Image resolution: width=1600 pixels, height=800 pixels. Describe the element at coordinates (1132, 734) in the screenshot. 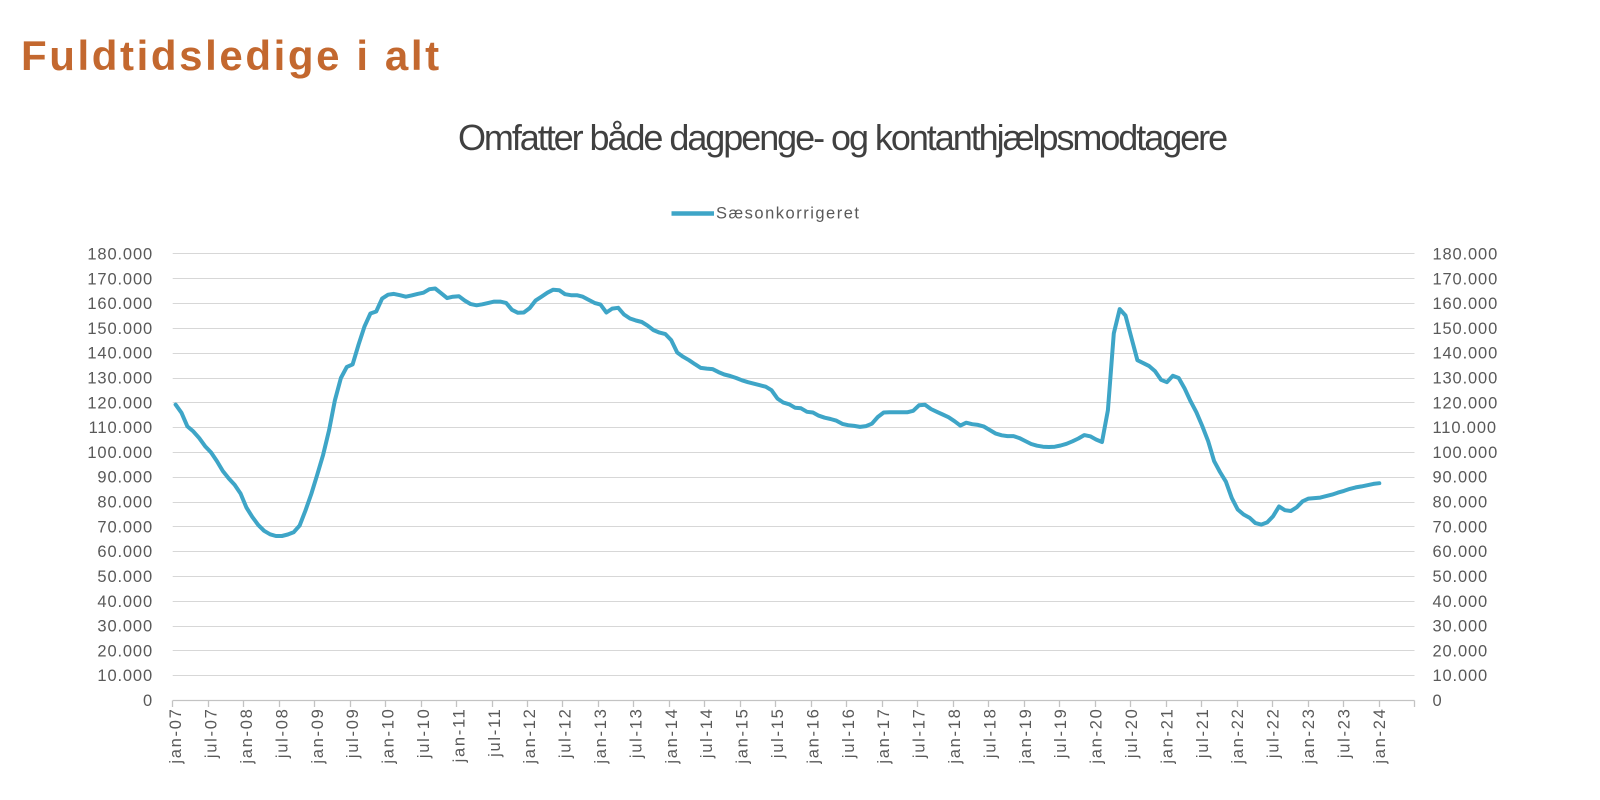

I see `svg-text: jul-20` at that location.